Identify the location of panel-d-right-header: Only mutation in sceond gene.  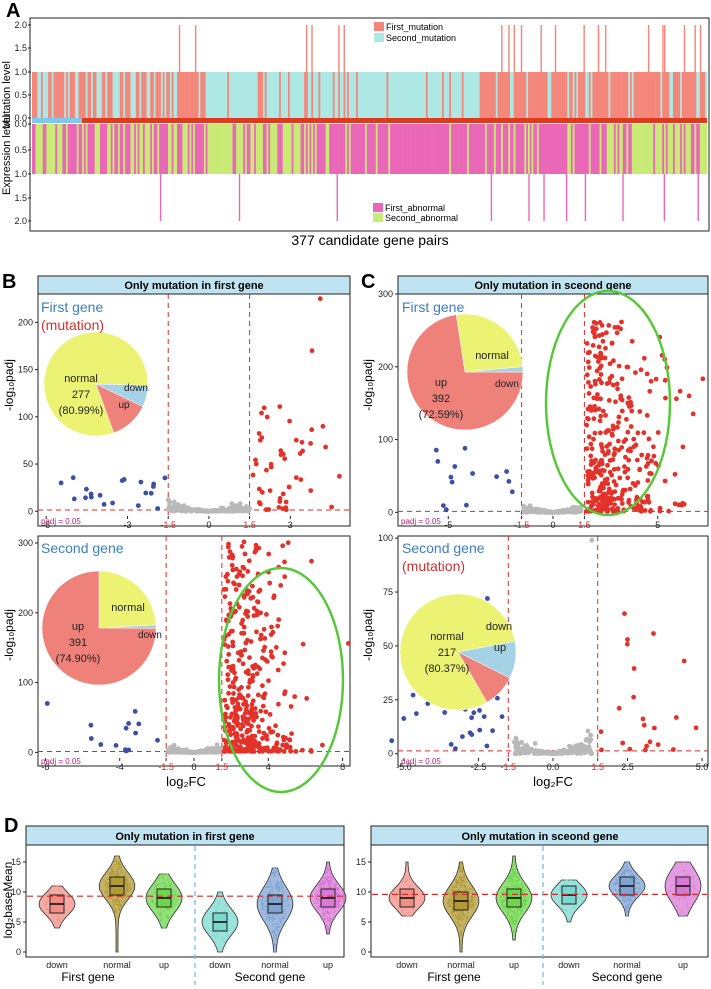
(539, 837).